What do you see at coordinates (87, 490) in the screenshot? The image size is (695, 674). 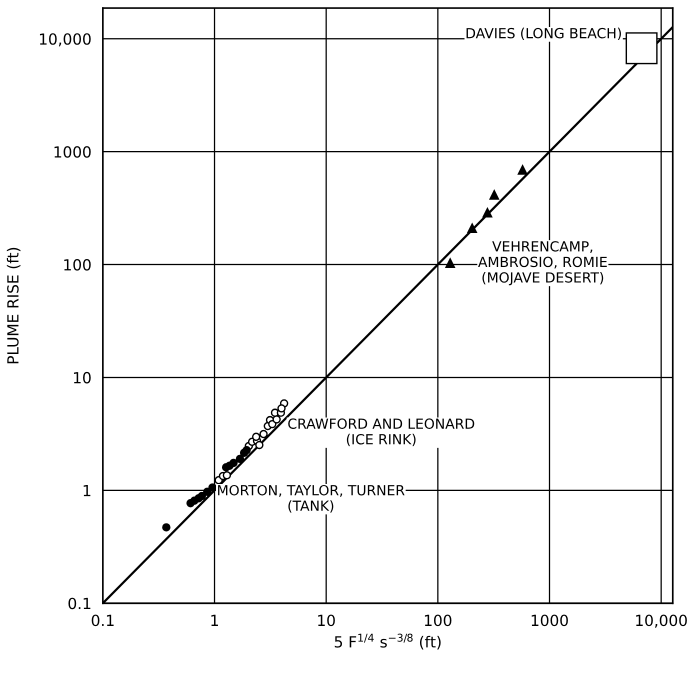 I see `y-tick-label: 1` at bounding box center [87, 490].